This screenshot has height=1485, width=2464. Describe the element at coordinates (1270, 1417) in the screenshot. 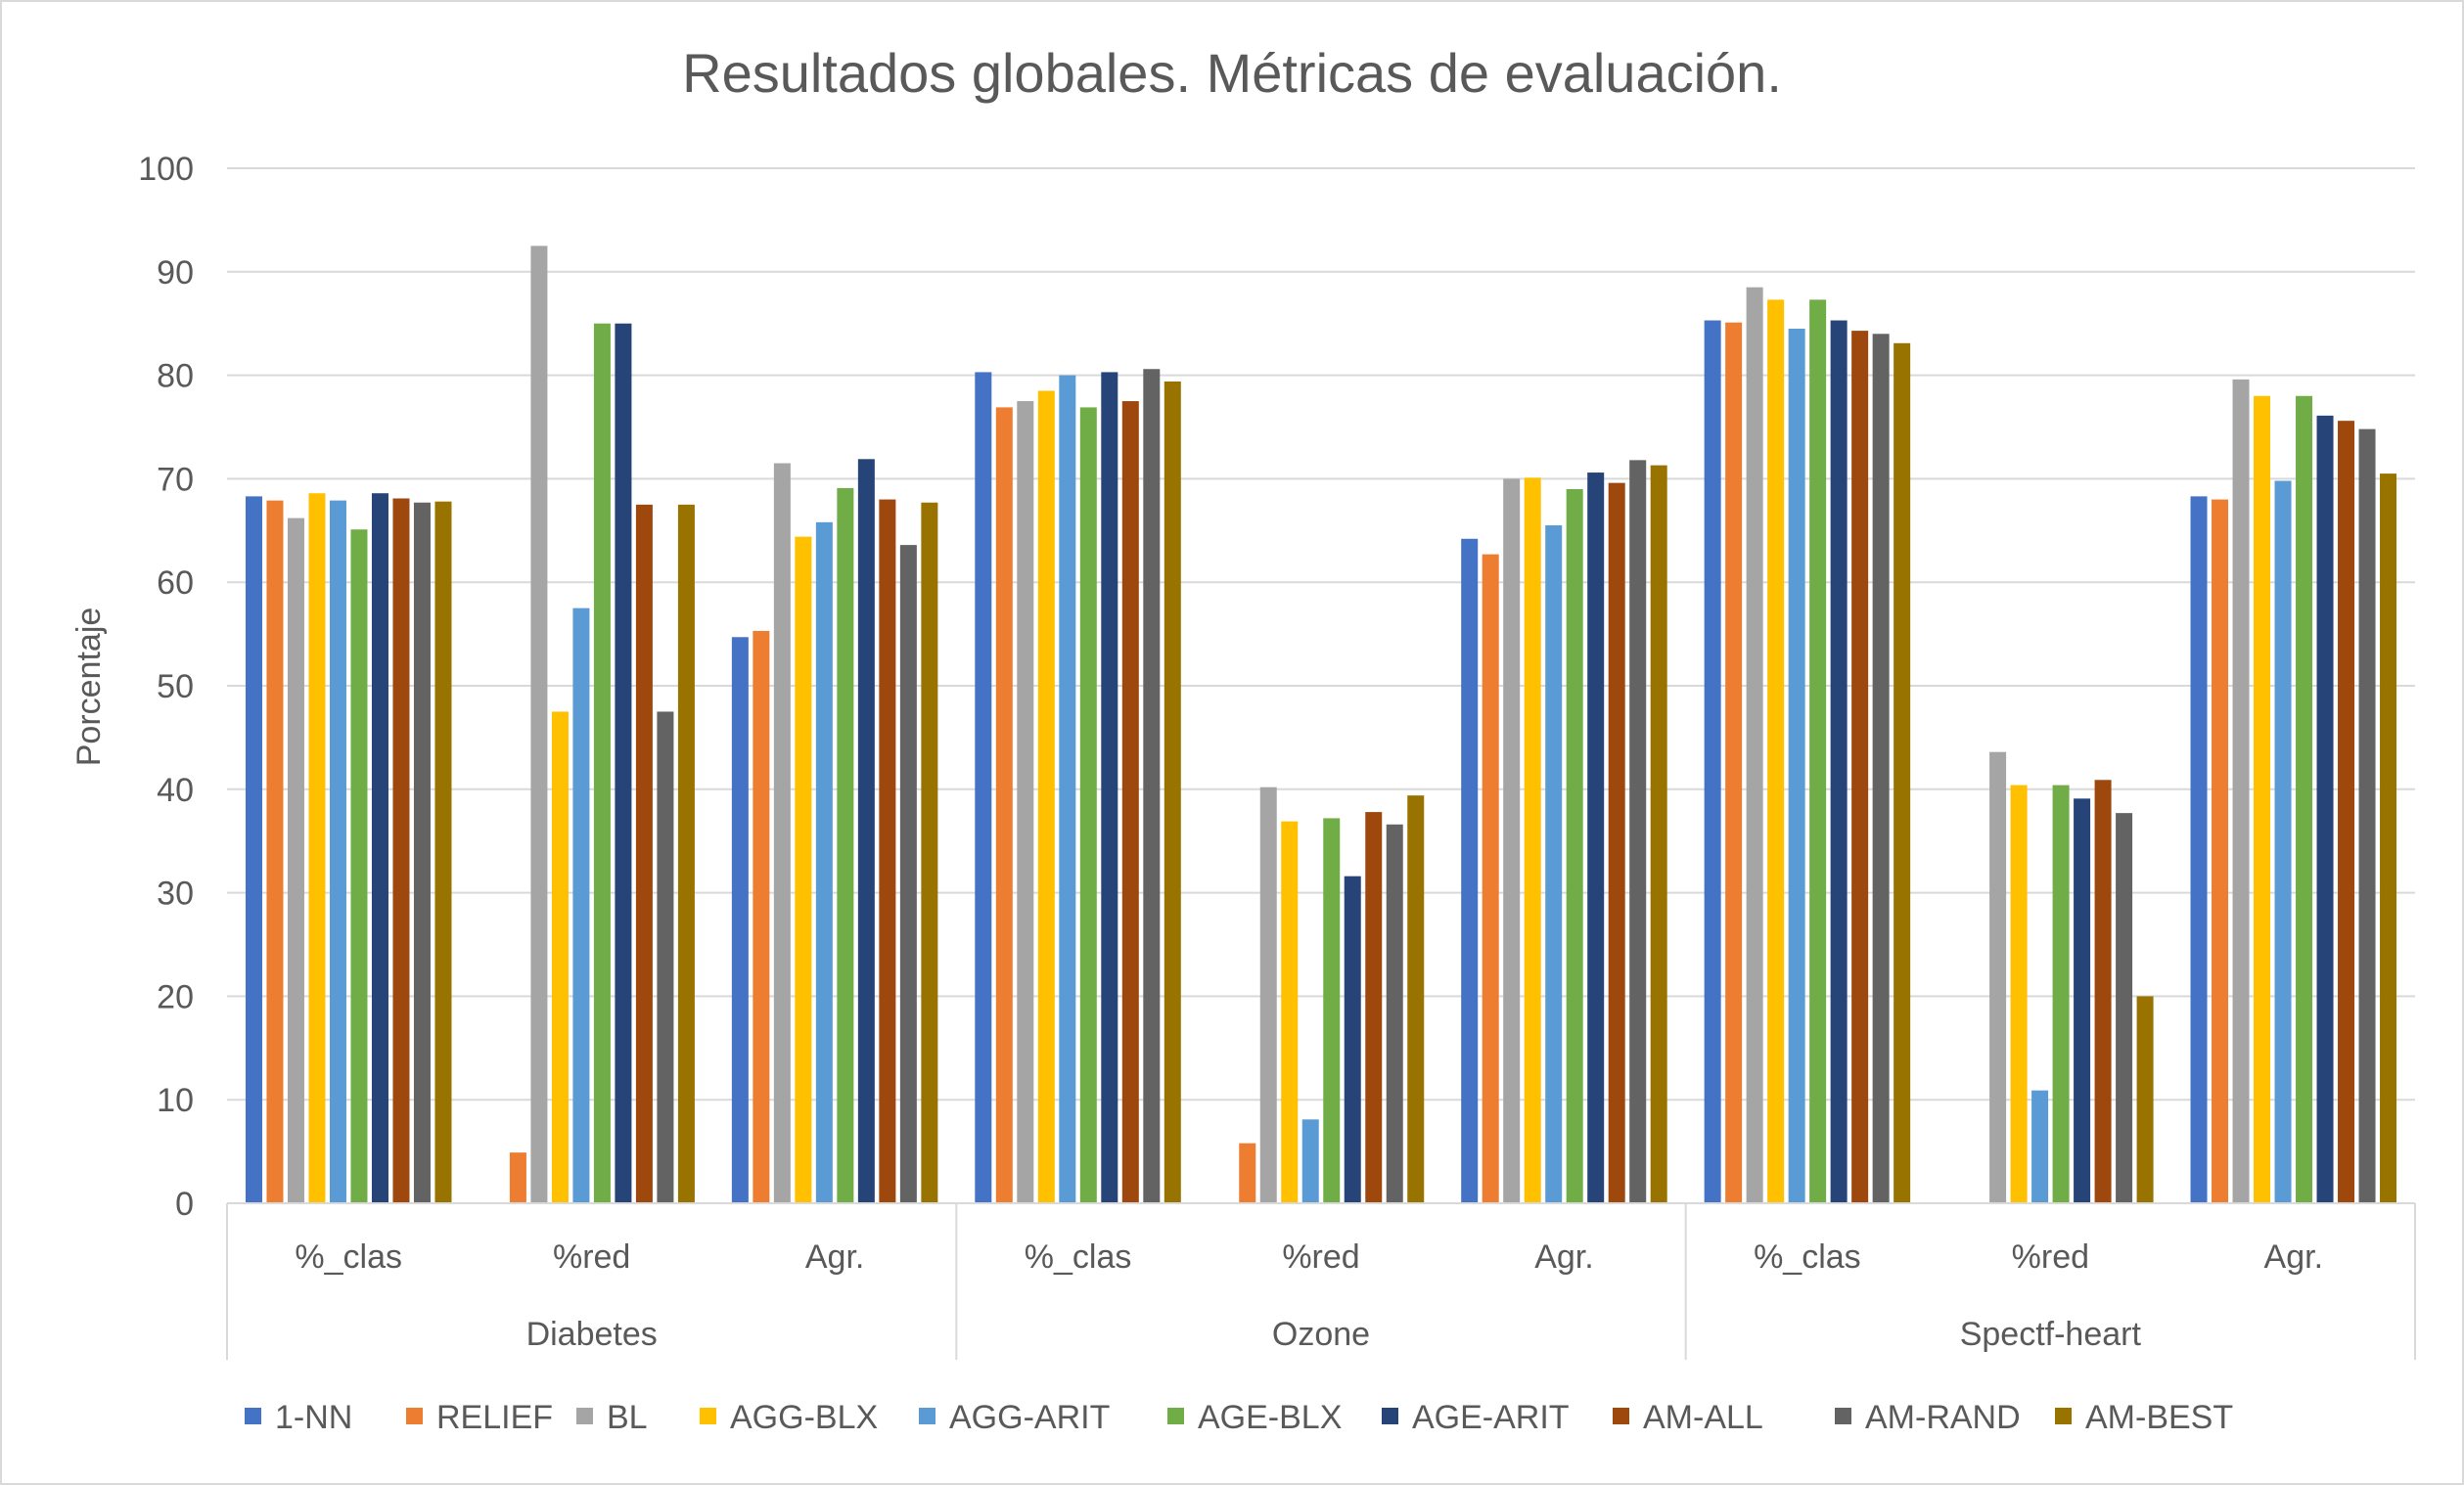

I see `legend-label-age-blx: AGE-BLX` at that location.